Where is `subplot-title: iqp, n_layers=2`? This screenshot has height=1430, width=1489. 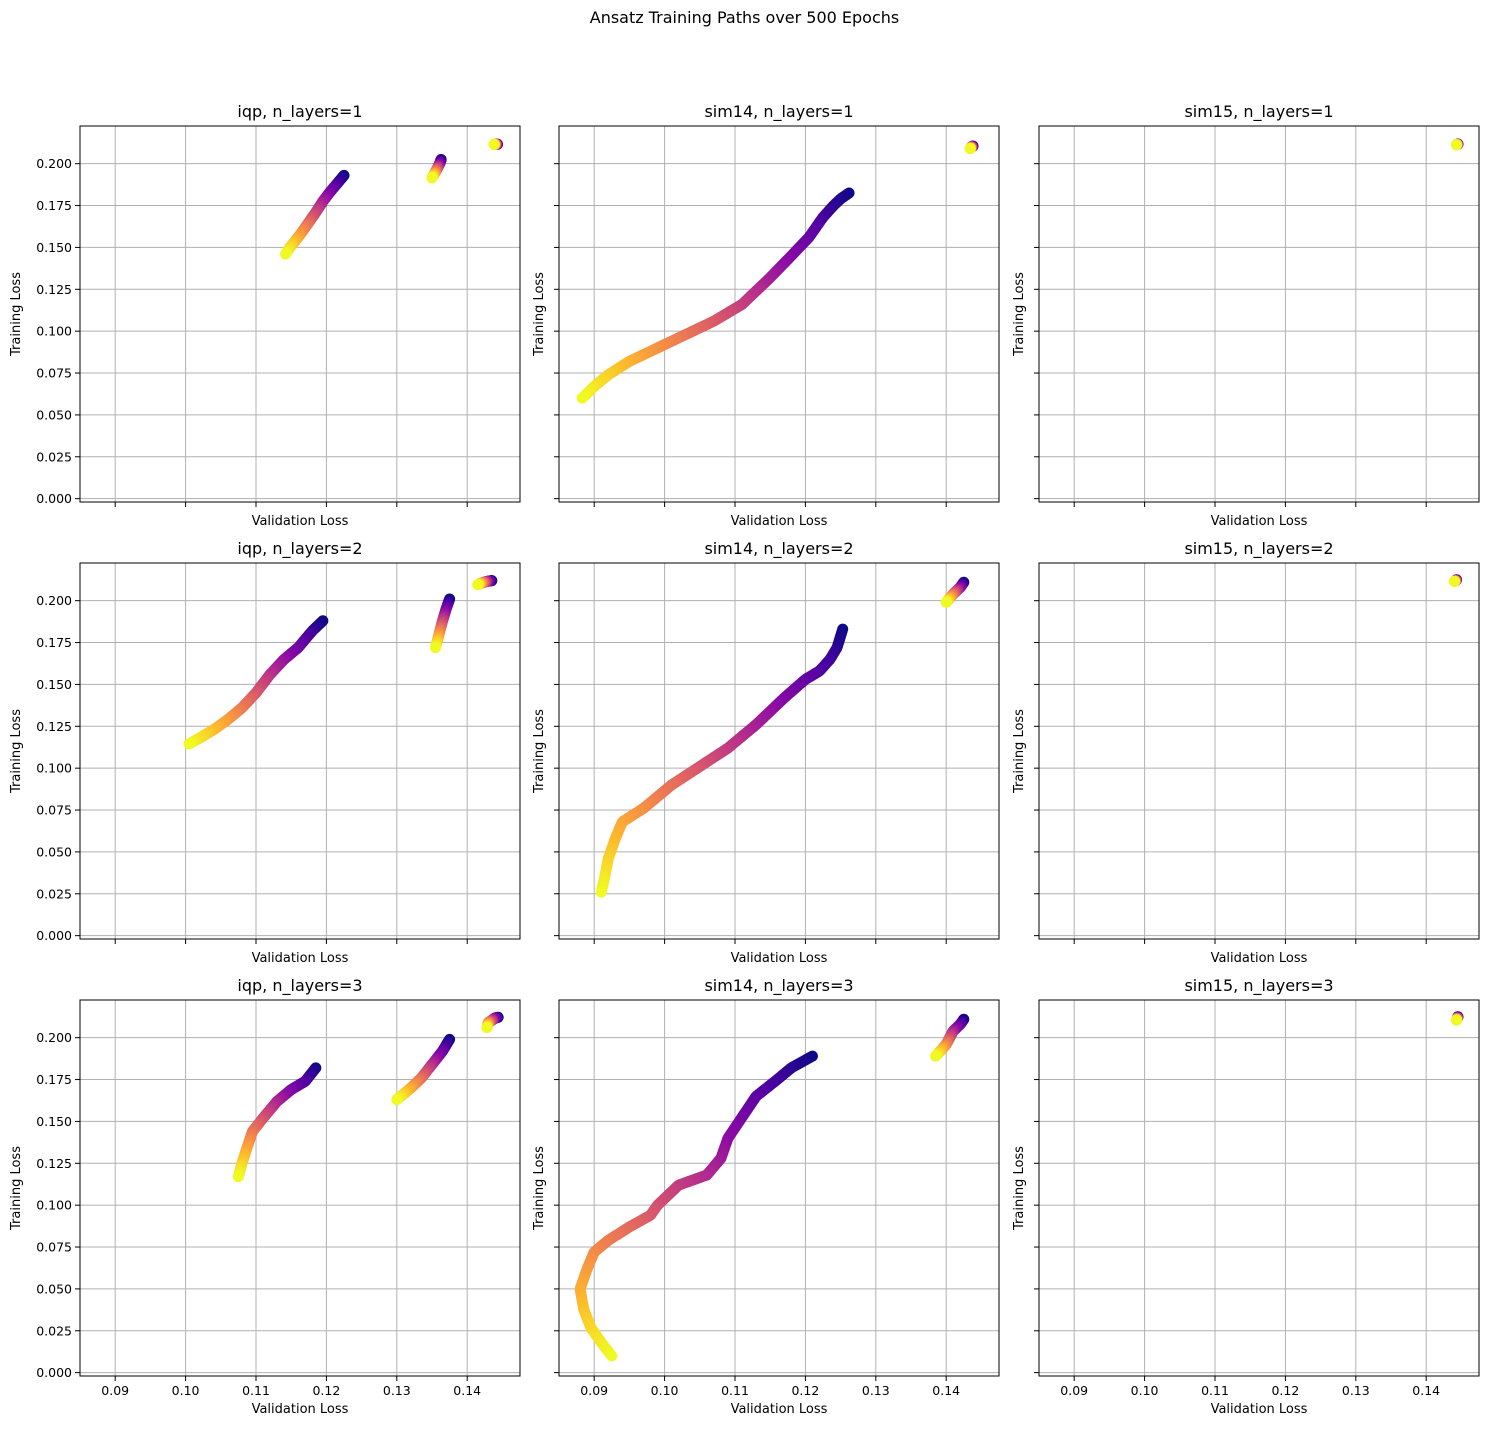
subplot-title: iqp, n_layers=2 is located at coordinates (299, 549).